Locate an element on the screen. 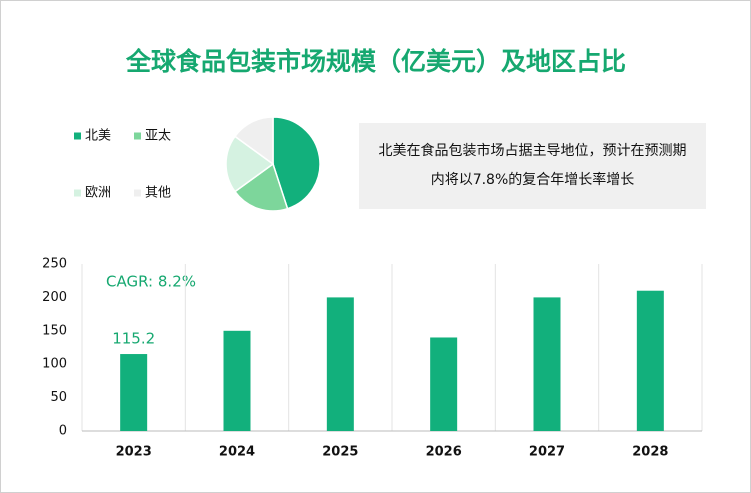 The image size is (751, 493). x-tick-label: 2026 is located at coordinates (444, 452).